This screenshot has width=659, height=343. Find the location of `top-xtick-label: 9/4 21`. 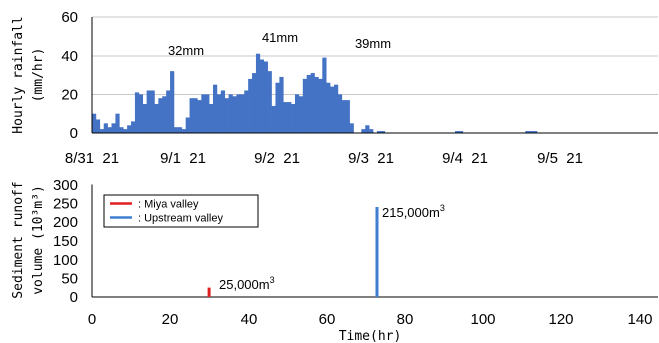

top-xtick-label: 9/4 21 is located at coordinates (465, 158).